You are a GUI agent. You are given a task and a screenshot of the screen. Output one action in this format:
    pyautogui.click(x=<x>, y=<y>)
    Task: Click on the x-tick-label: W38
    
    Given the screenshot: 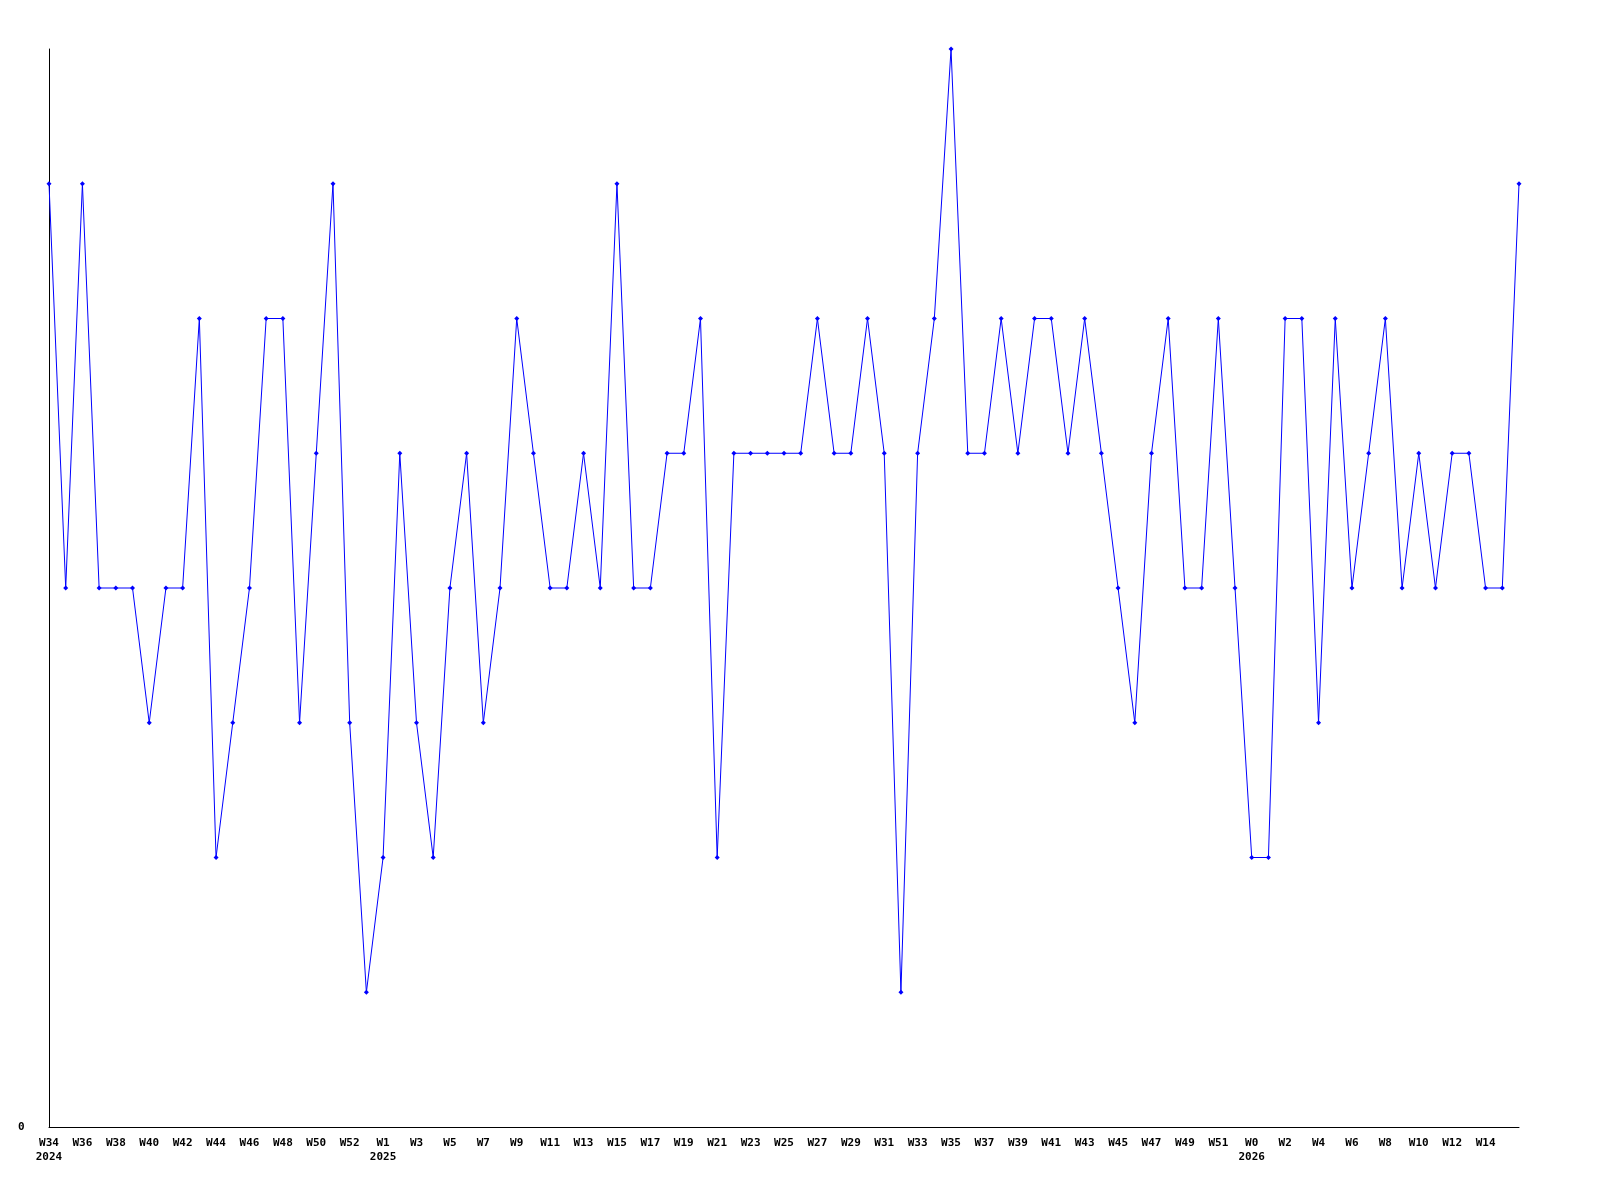 What is the action you would take?
    pyautogui.click(x=115, y=1142)
    